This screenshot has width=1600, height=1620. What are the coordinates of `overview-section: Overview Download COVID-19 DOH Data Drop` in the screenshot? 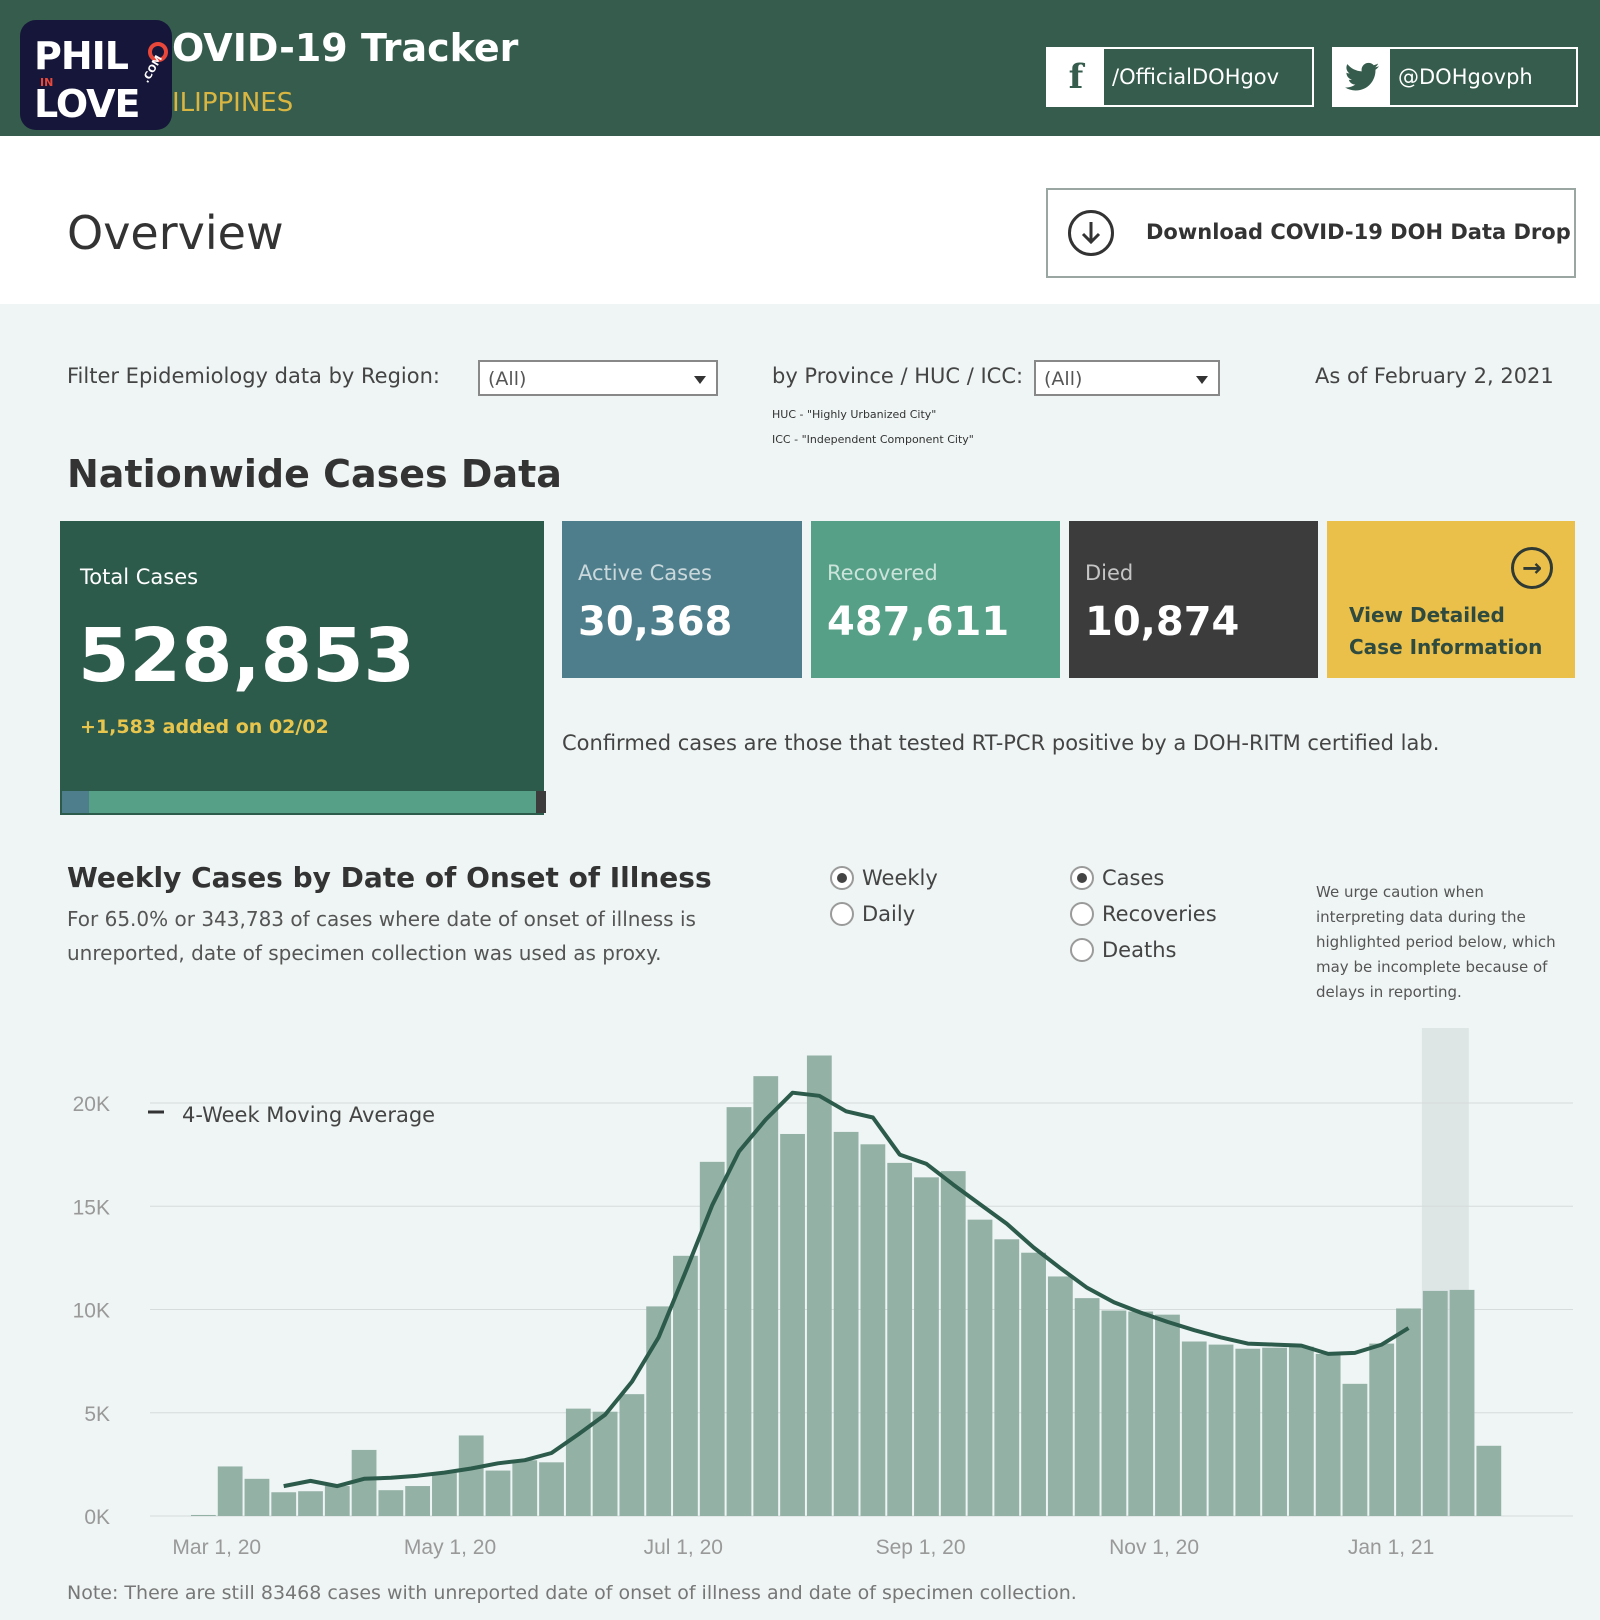 It's located at (800, 220).